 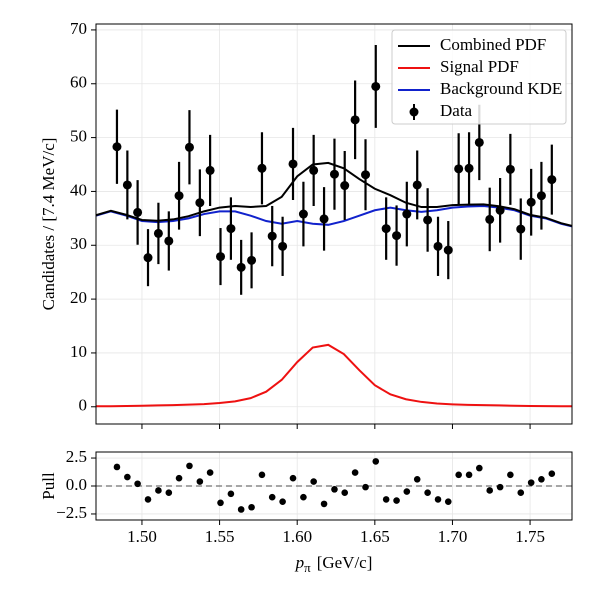 What do you see at coordinates (479, 66) in the screenshot?
I see `legend-label: Signal PDF` at bounding box center [479, 66].